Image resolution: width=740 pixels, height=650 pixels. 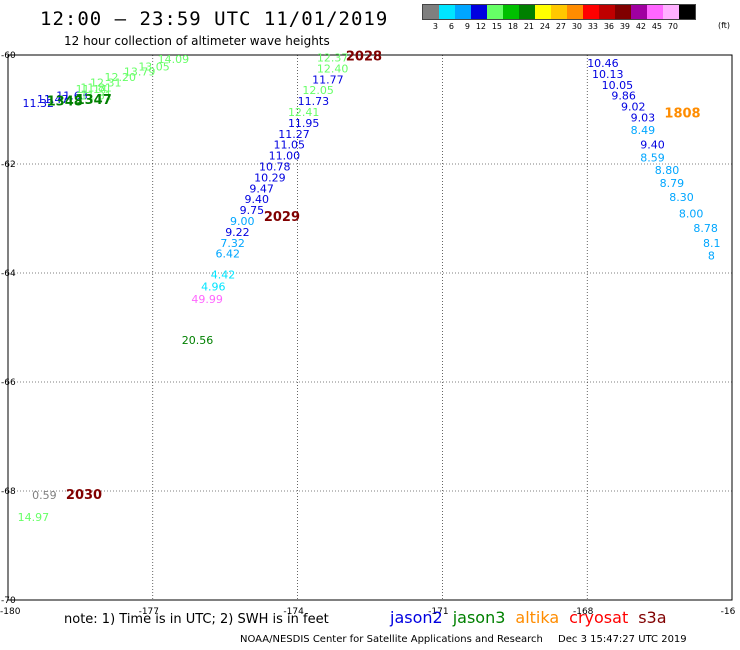 What do you see at coordinates (8, 274) in the screenshot?
I see `lat-tick-label: -64` at bounding box center [8, 274].